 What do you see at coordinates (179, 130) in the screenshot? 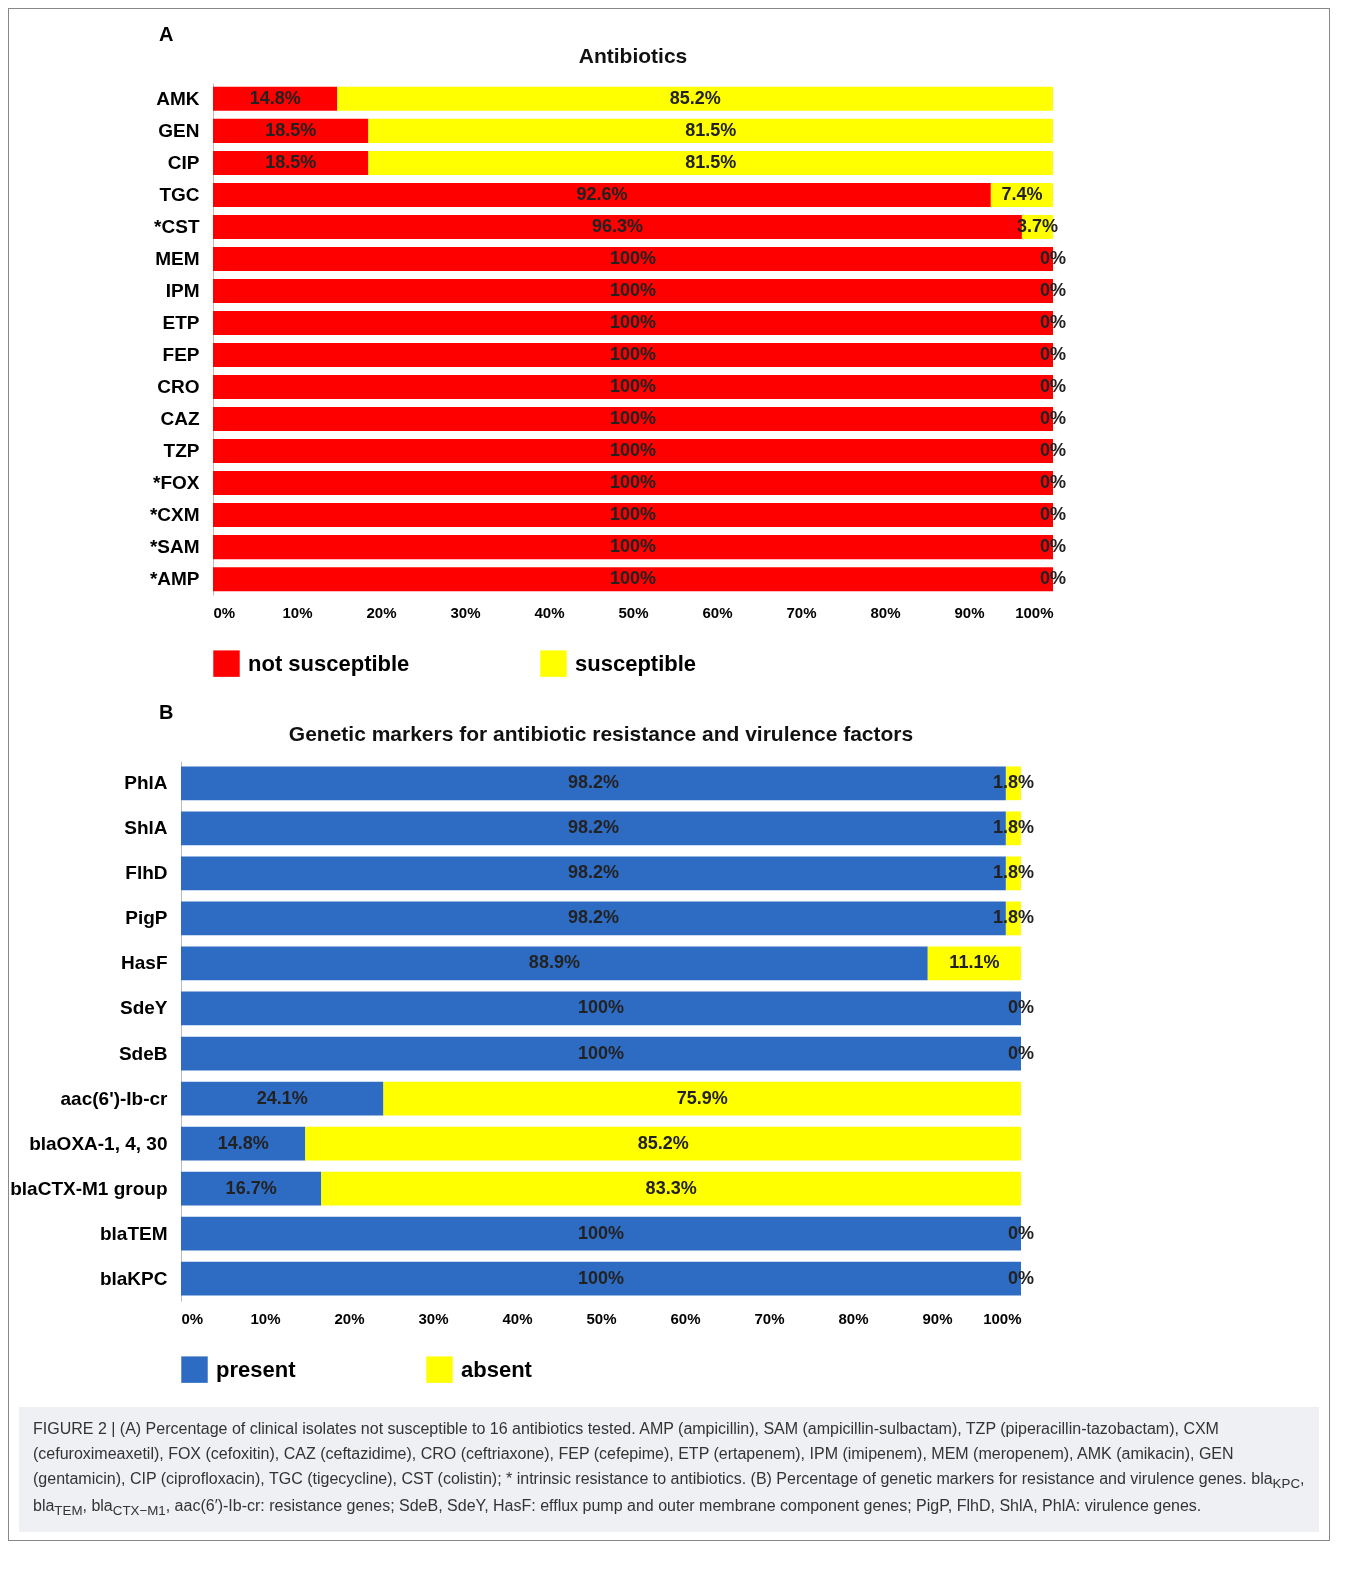
I see `y-tick-label: GEN` at bounding box center [179, 130].